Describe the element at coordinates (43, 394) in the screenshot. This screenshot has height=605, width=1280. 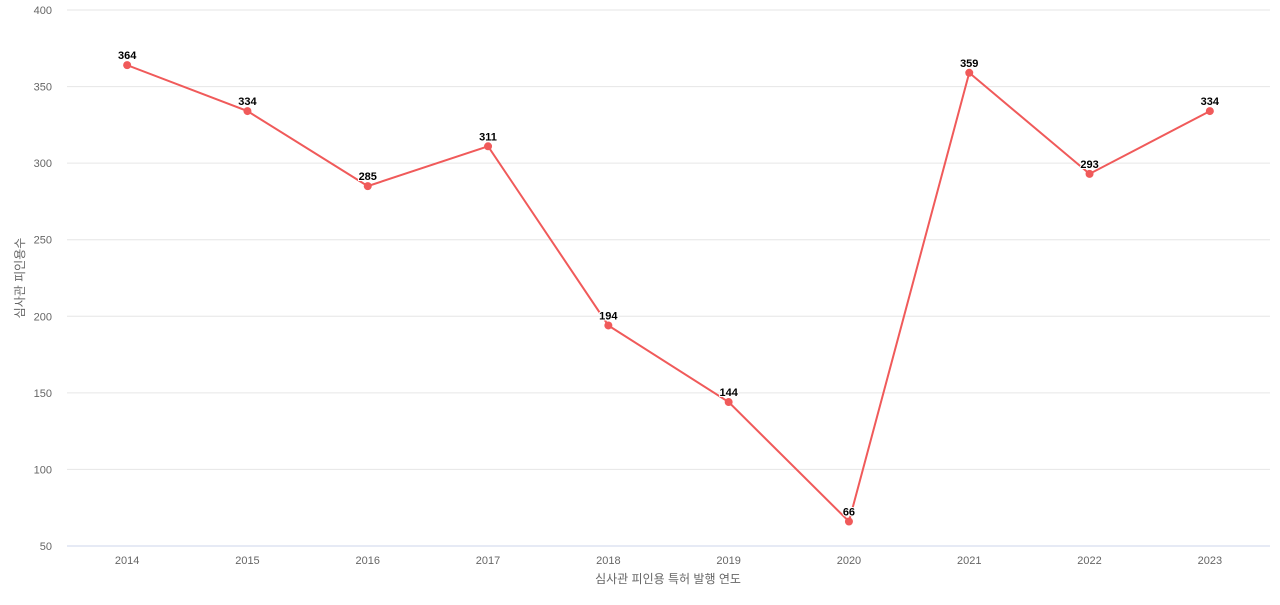
I see `y-tick-label: 150` at that location.